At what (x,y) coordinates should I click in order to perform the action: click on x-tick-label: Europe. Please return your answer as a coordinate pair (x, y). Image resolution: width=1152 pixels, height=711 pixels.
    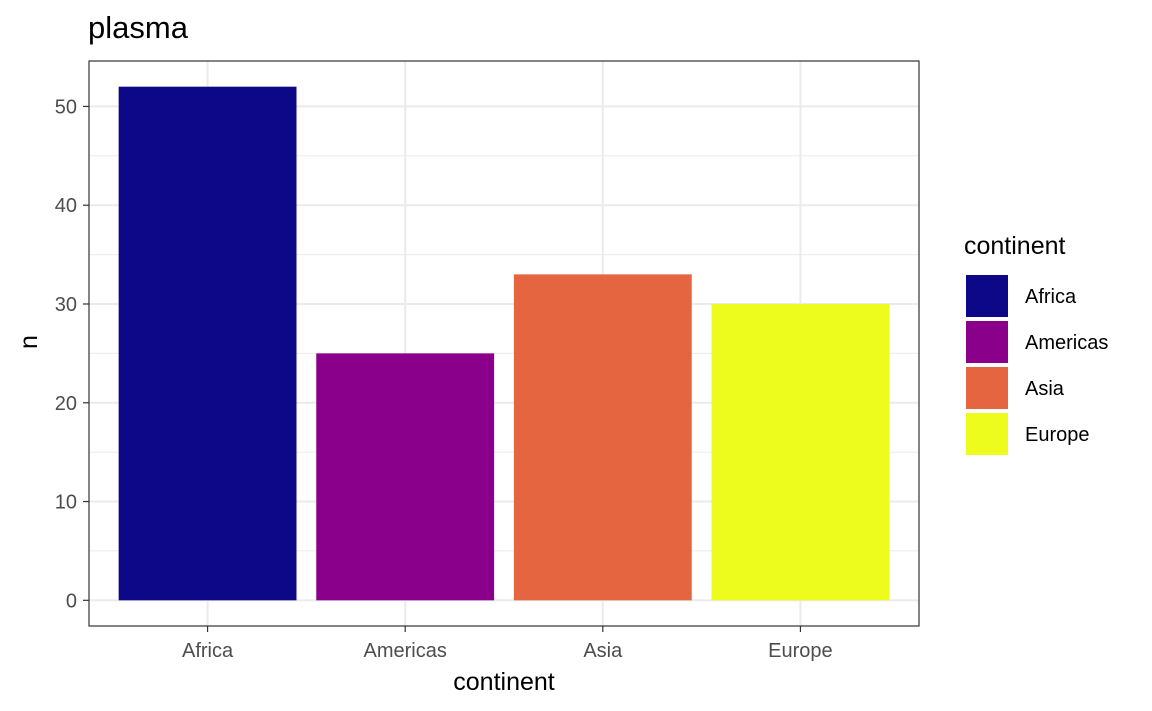
    Looking at the image, I should click on (800, 651).